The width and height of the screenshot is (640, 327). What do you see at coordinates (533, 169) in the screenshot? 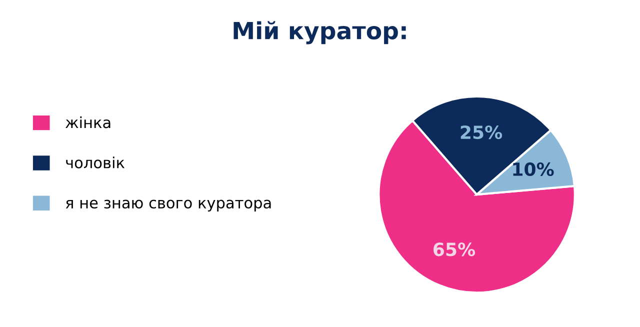
I see `data-label: 10%` at bounding box center [533, 169].